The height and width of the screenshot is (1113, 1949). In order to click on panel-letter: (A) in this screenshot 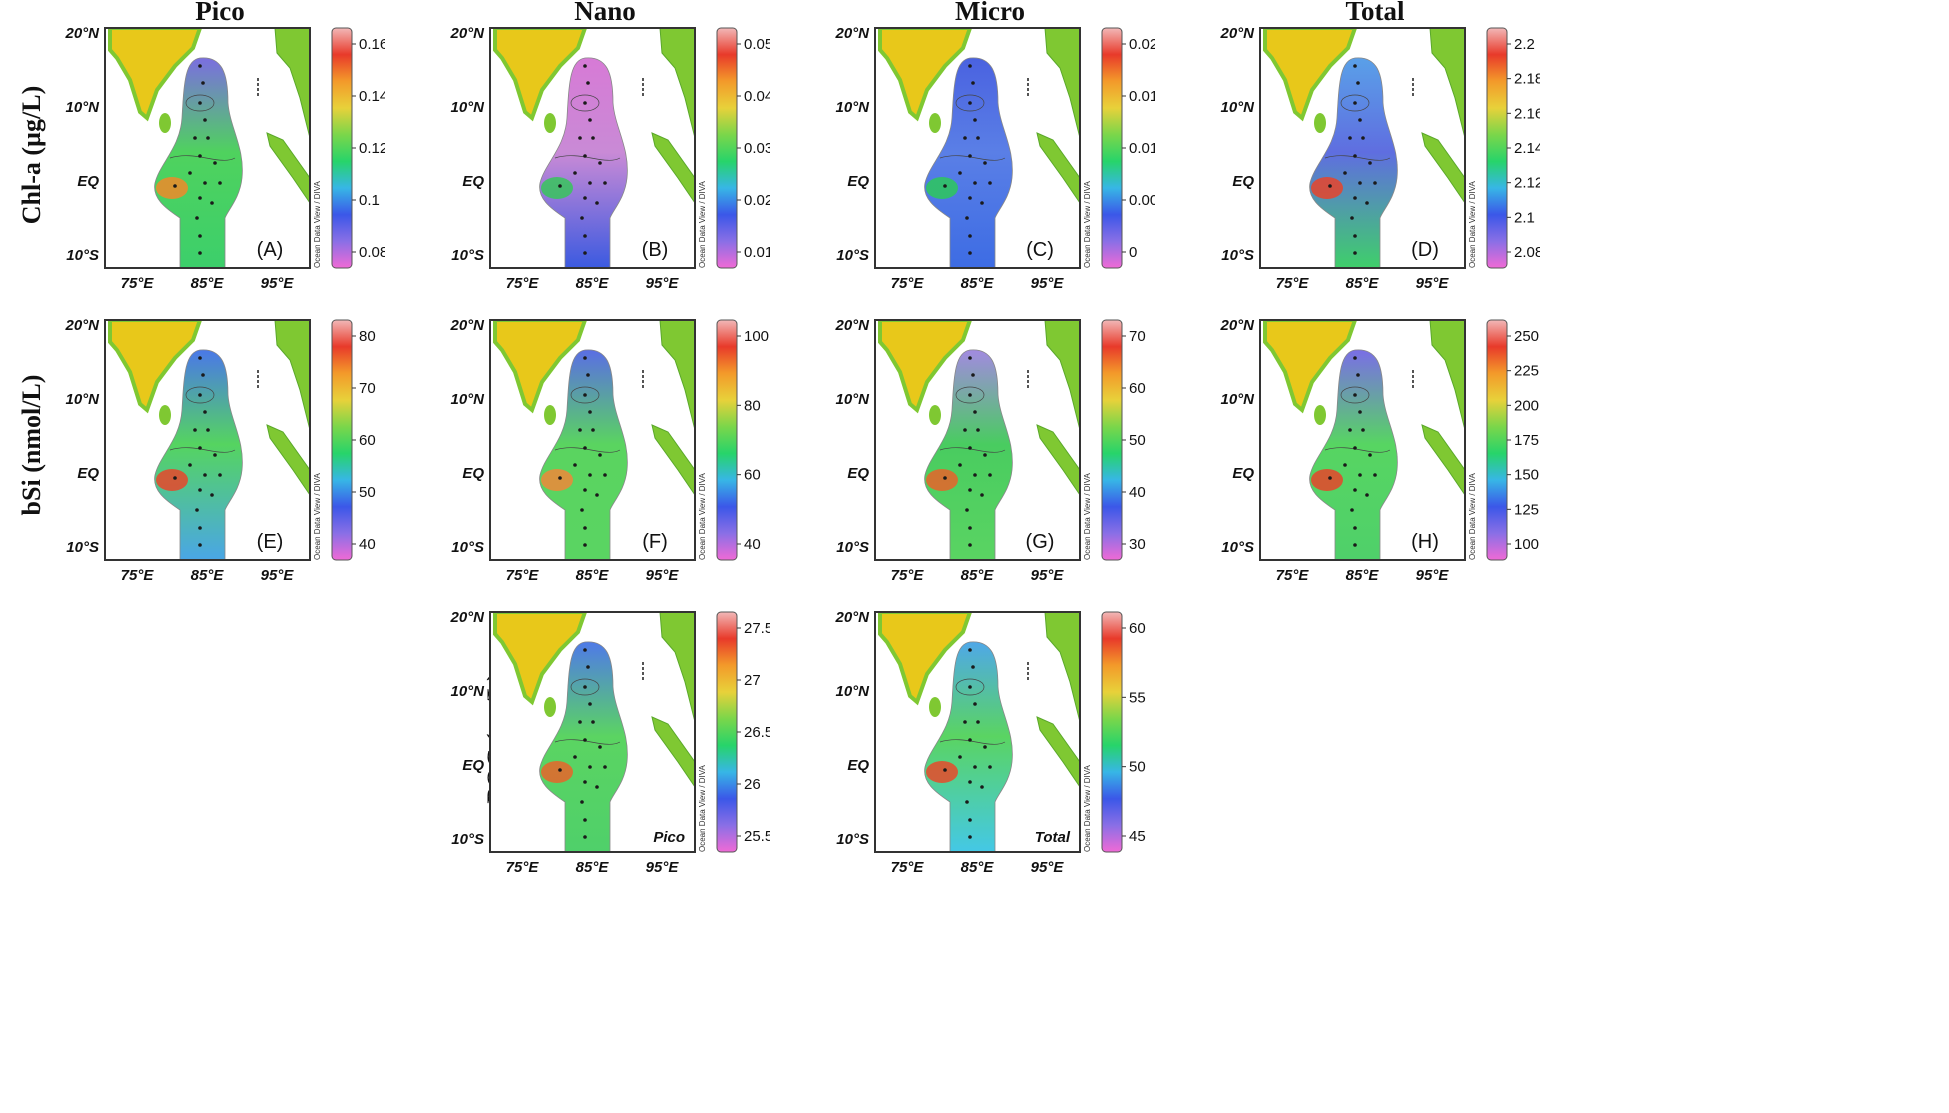, I will do `click(270, 250)`.